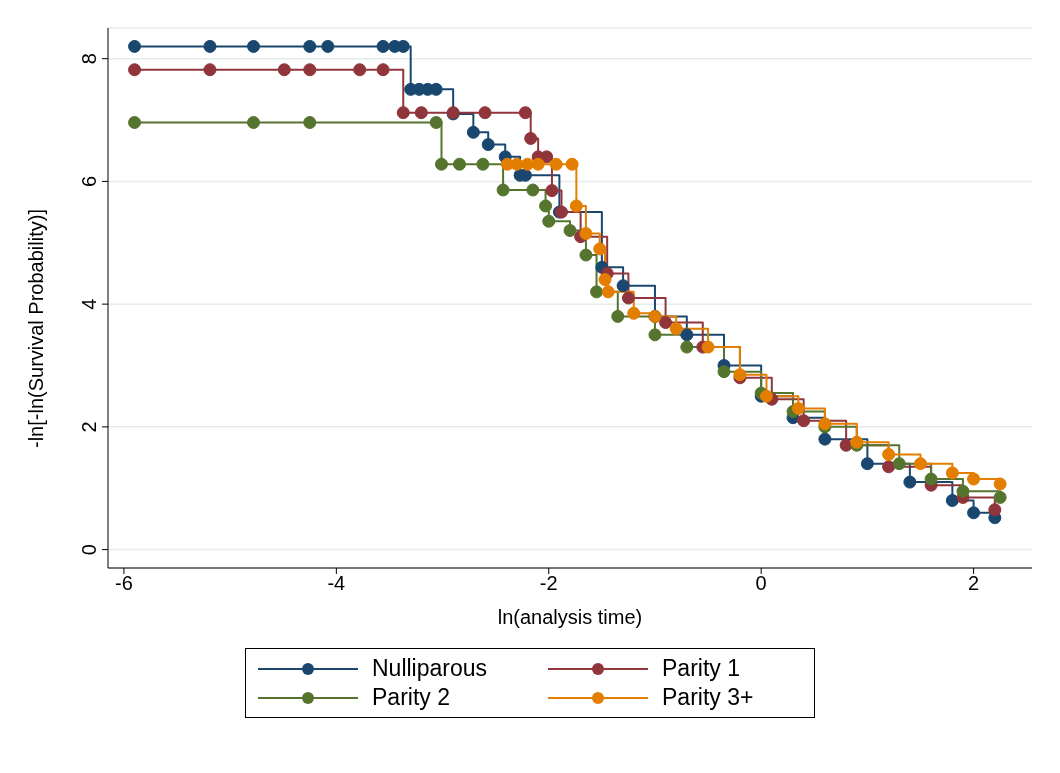 This screenshot has width=1060, height=773. I want to click on y-tick-label: 0, so click(89, 550).